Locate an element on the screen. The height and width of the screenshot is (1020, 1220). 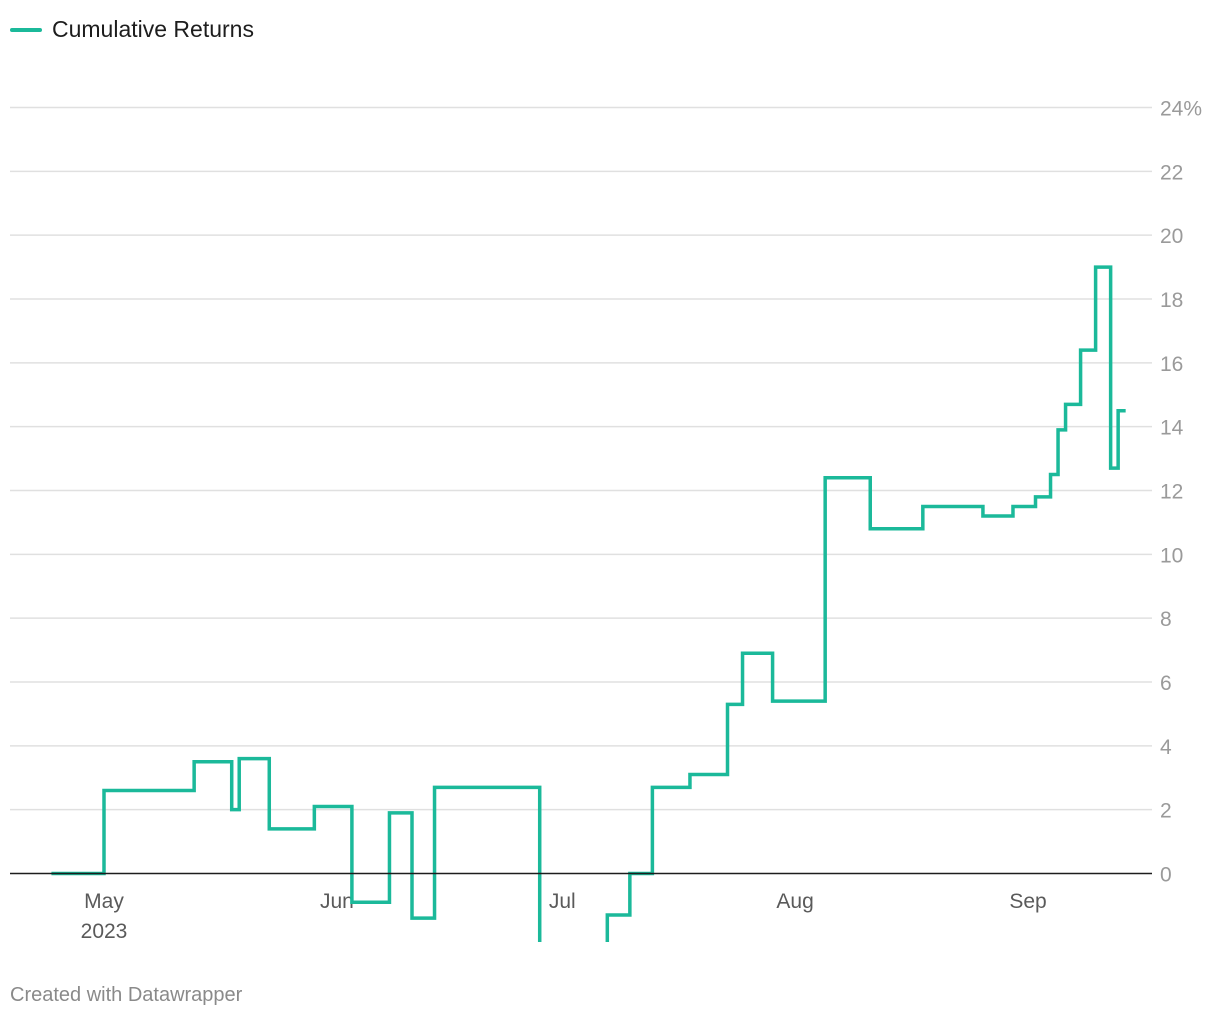
y-tick-label: 8 is located at coordinates (1166, 619).